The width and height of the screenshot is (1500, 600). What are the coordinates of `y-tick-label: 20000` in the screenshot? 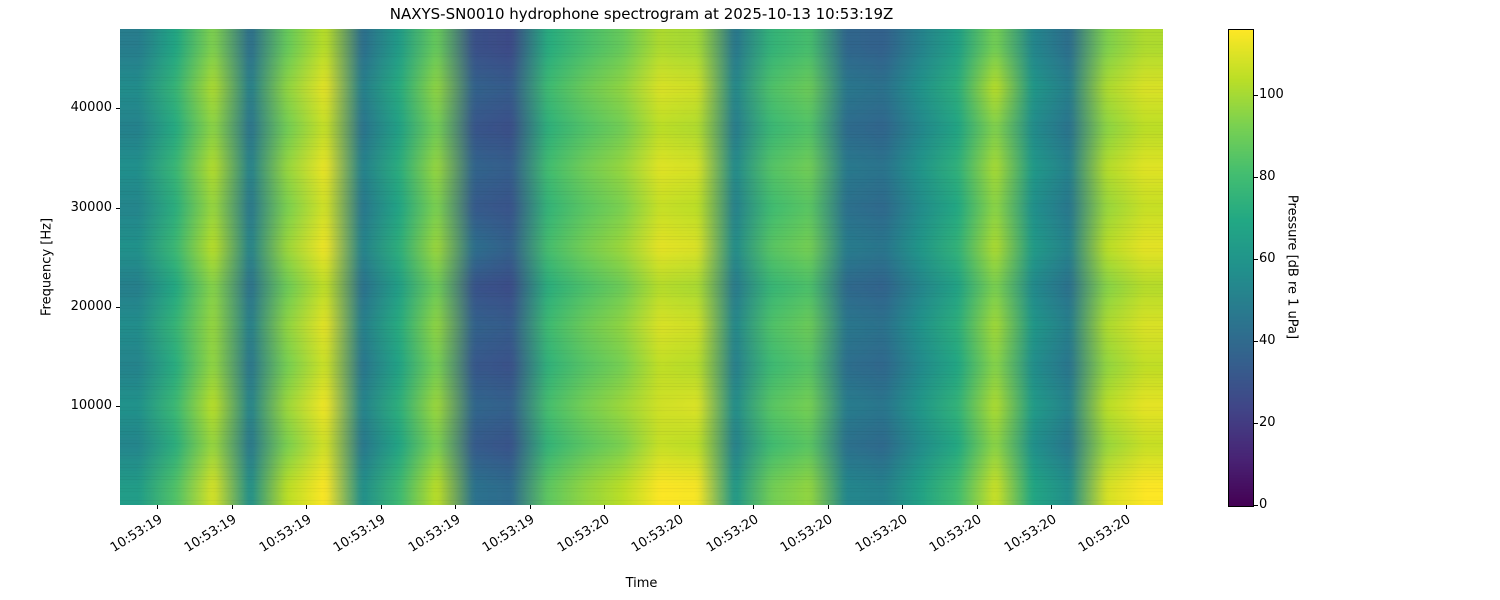 It's located at (91, 306).